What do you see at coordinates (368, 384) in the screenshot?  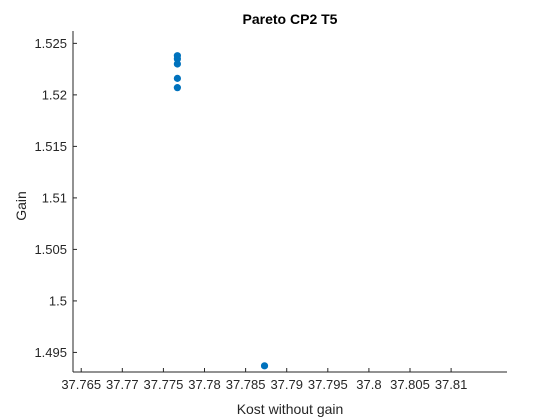 I see `x-tick-label: 37.8` at bounding box center [368, 384].